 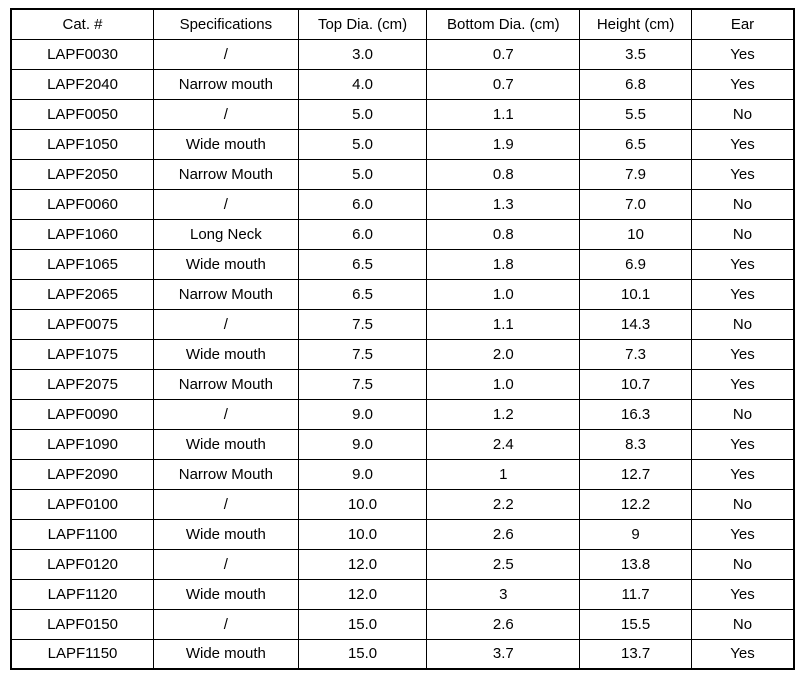 I want to click on cell-cat-number: LAPF1100, so click(x=82, y=534).